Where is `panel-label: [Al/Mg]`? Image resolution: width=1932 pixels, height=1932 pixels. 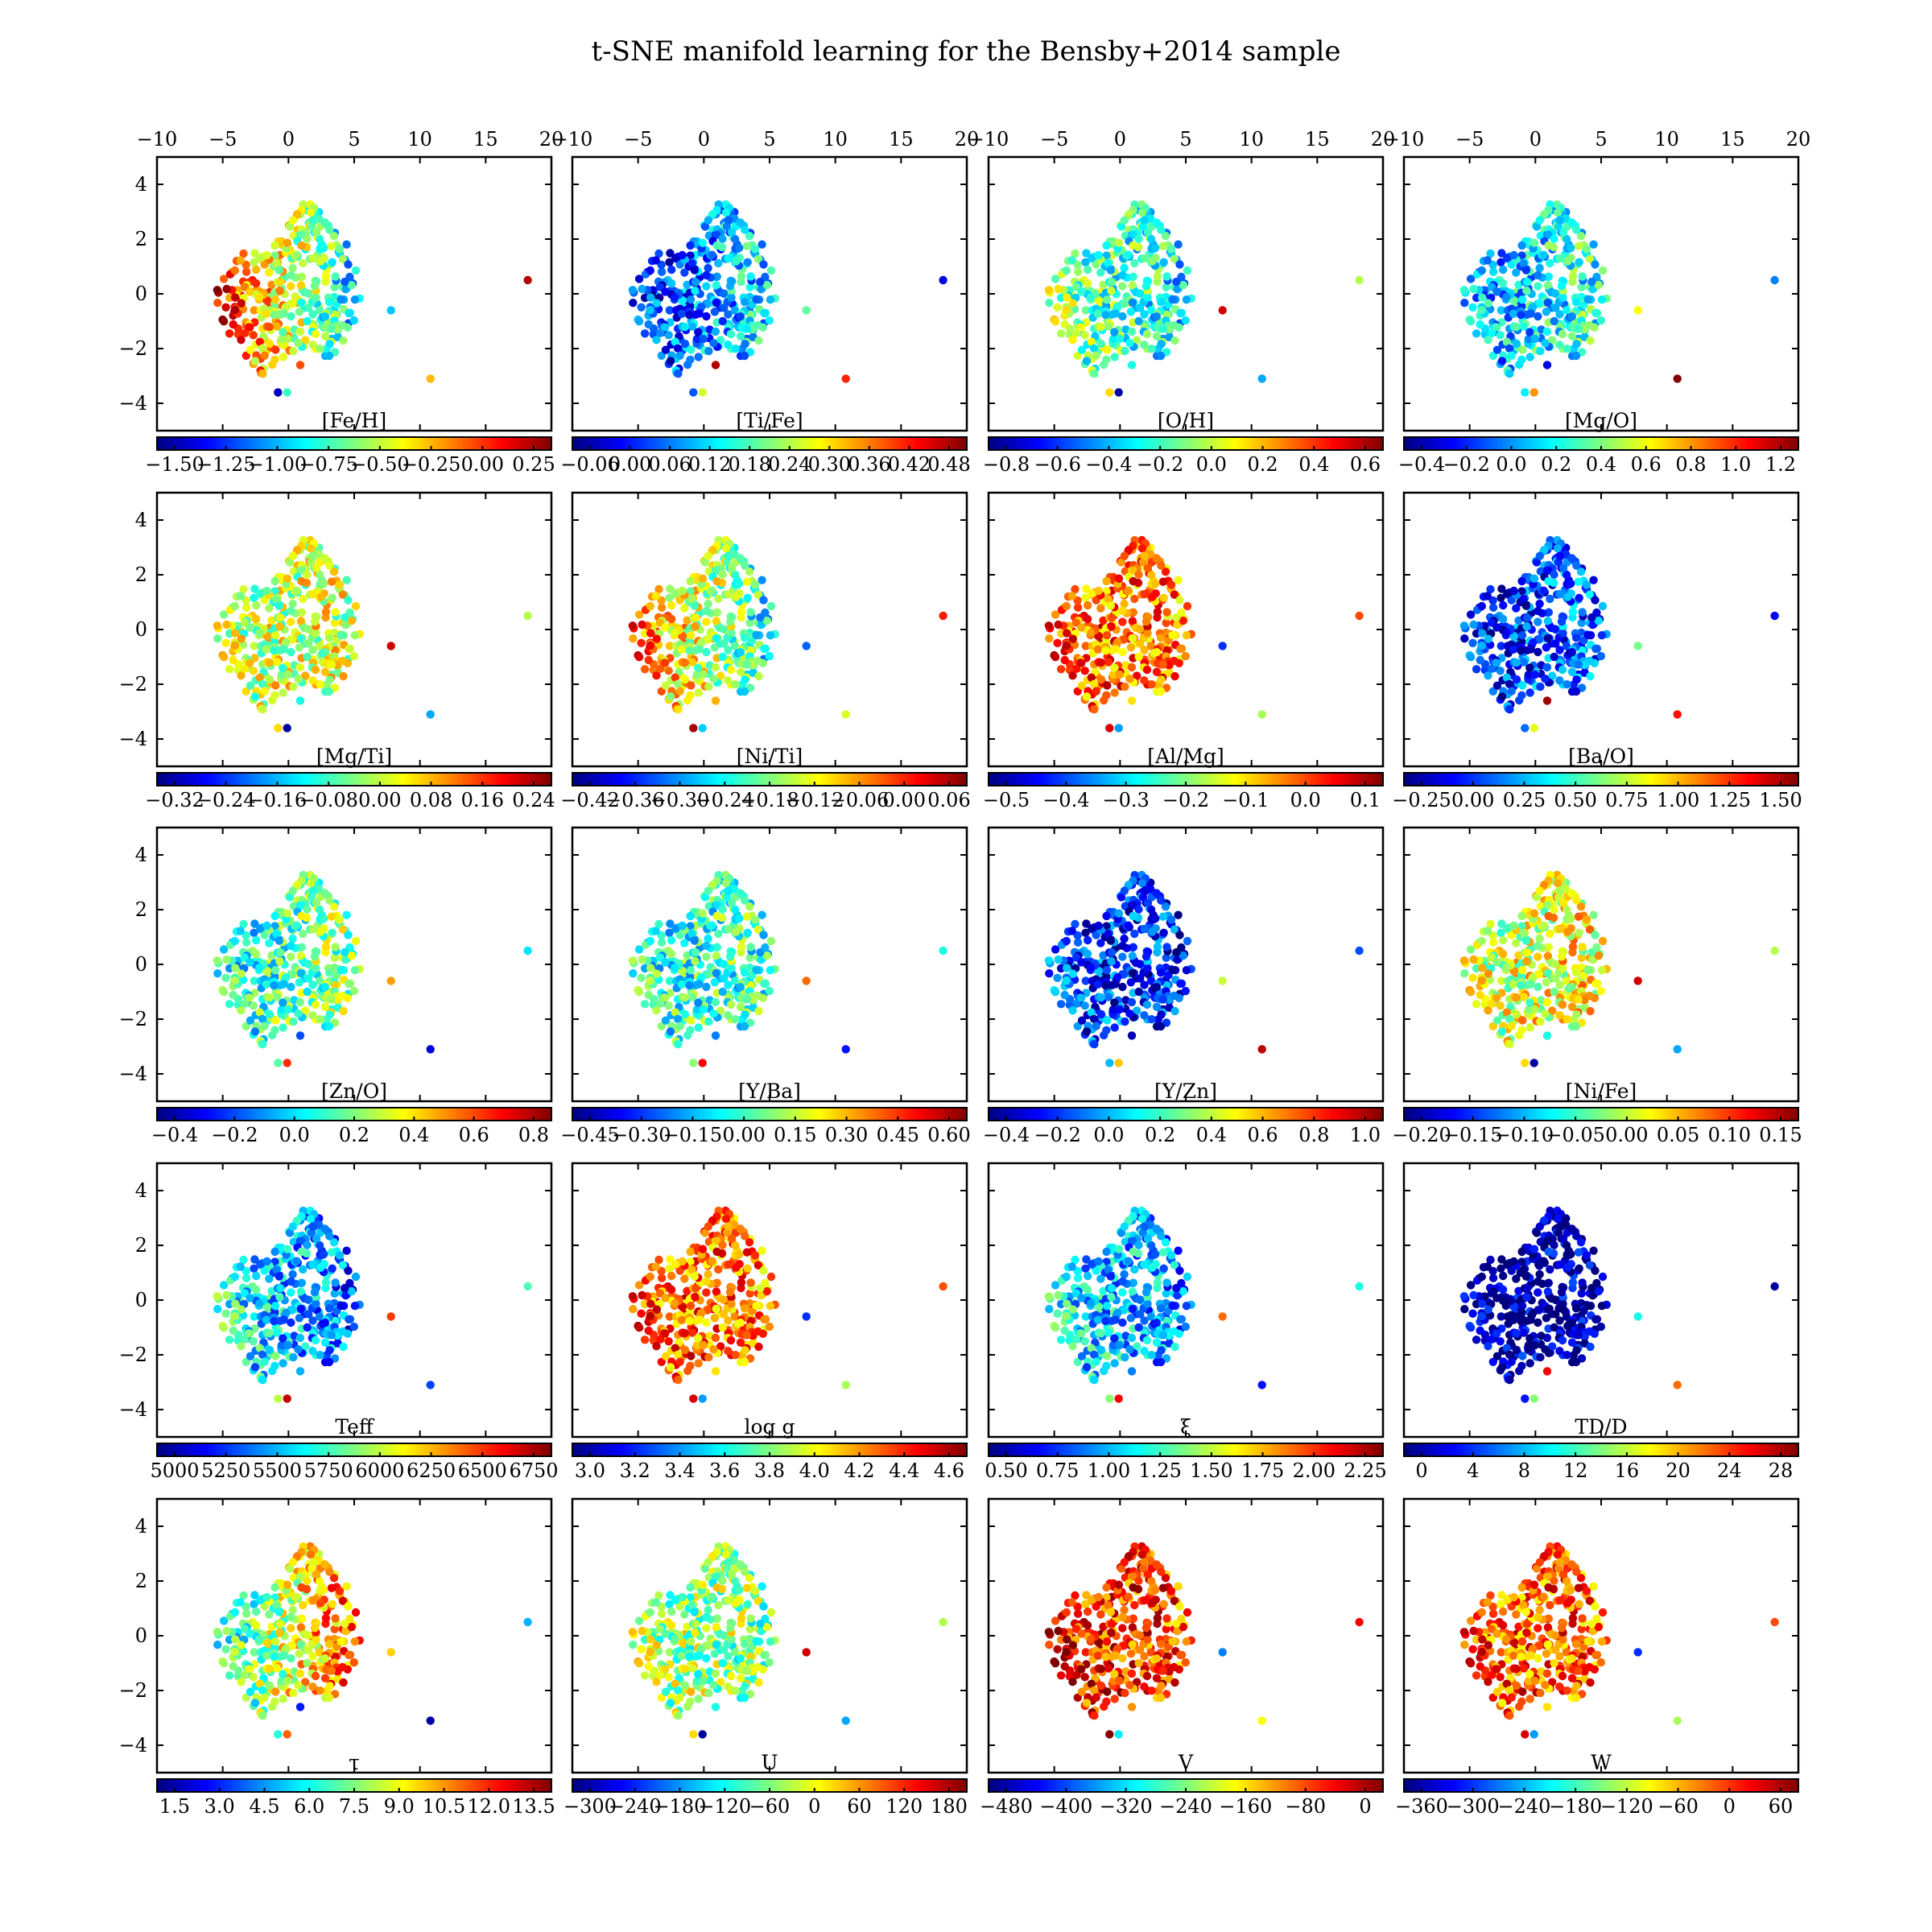 panel-label: [Al/Mg] is located at coordinates (1185, 756).